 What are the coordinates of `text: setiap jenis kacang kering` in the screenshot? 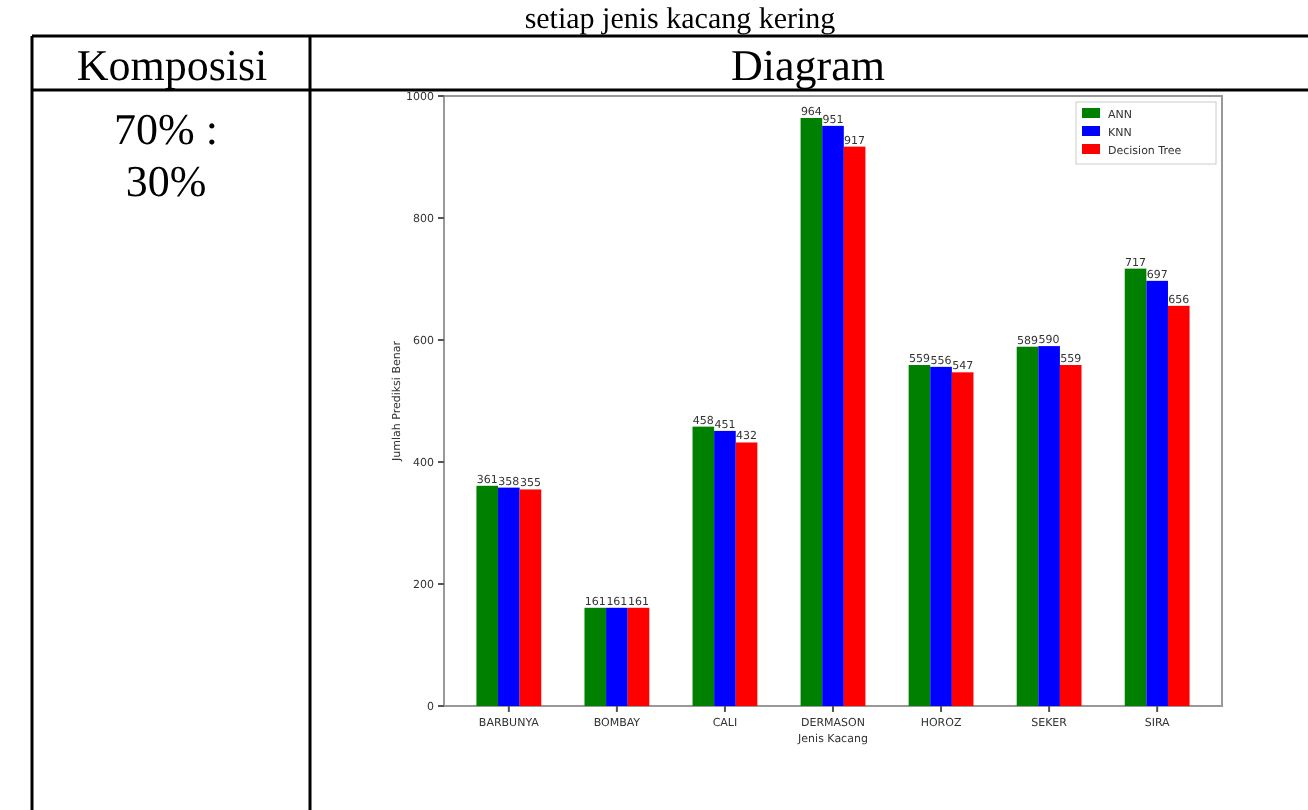 It's located at (680, 20).